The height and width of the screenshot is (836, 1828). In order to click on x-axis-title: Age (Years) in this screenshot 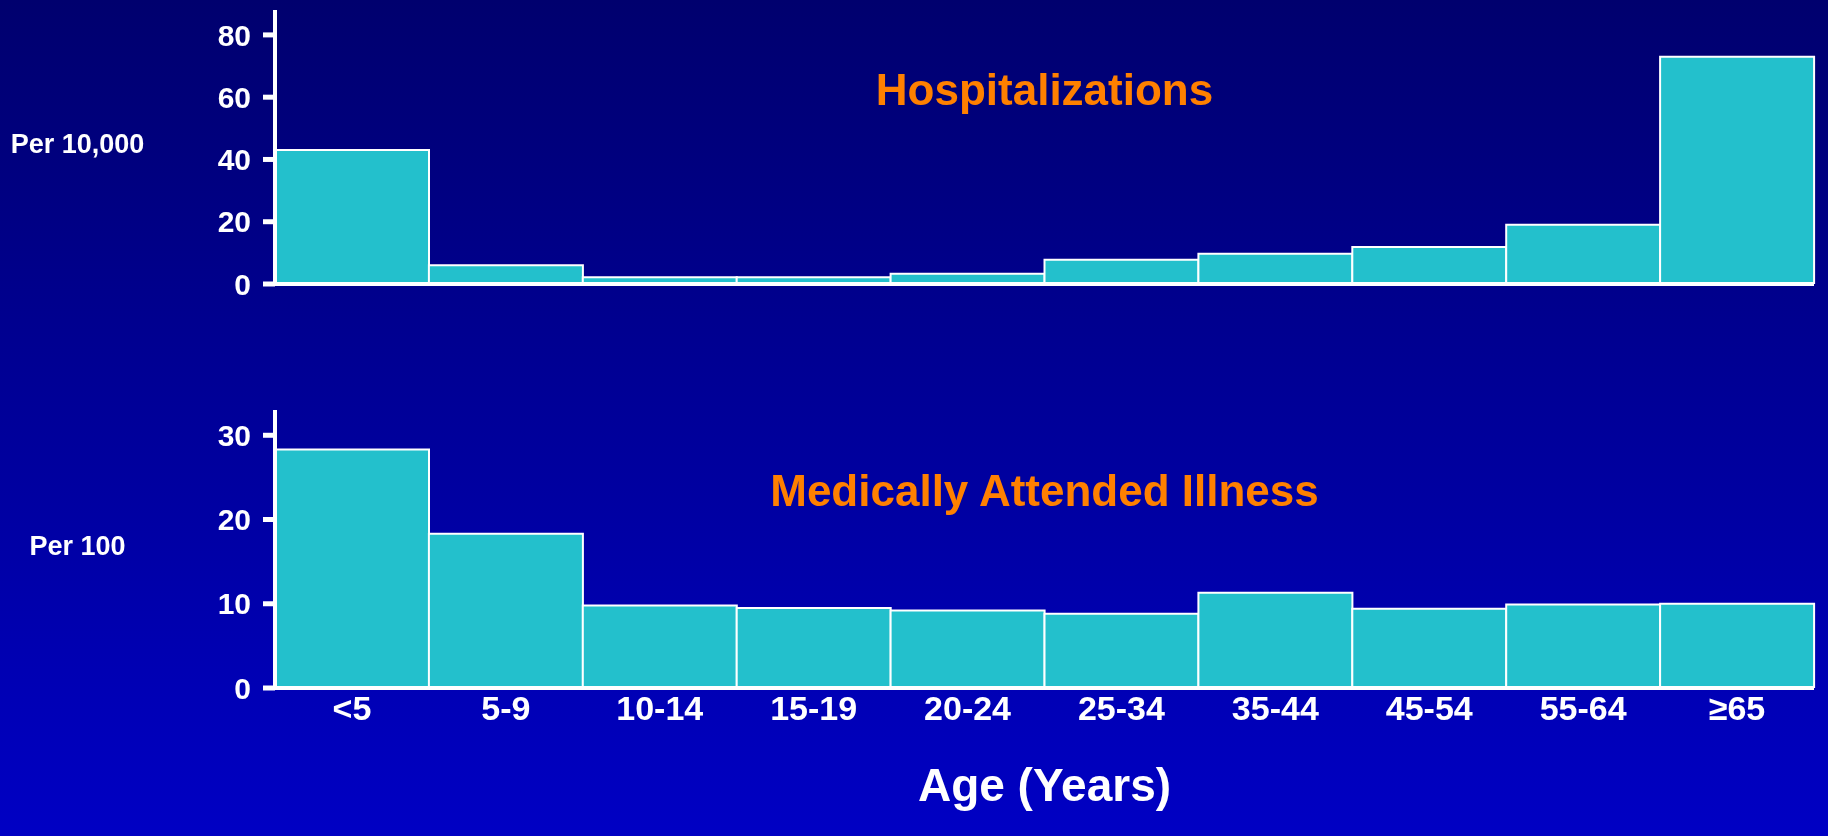, I will do `click(1044, 785)`.